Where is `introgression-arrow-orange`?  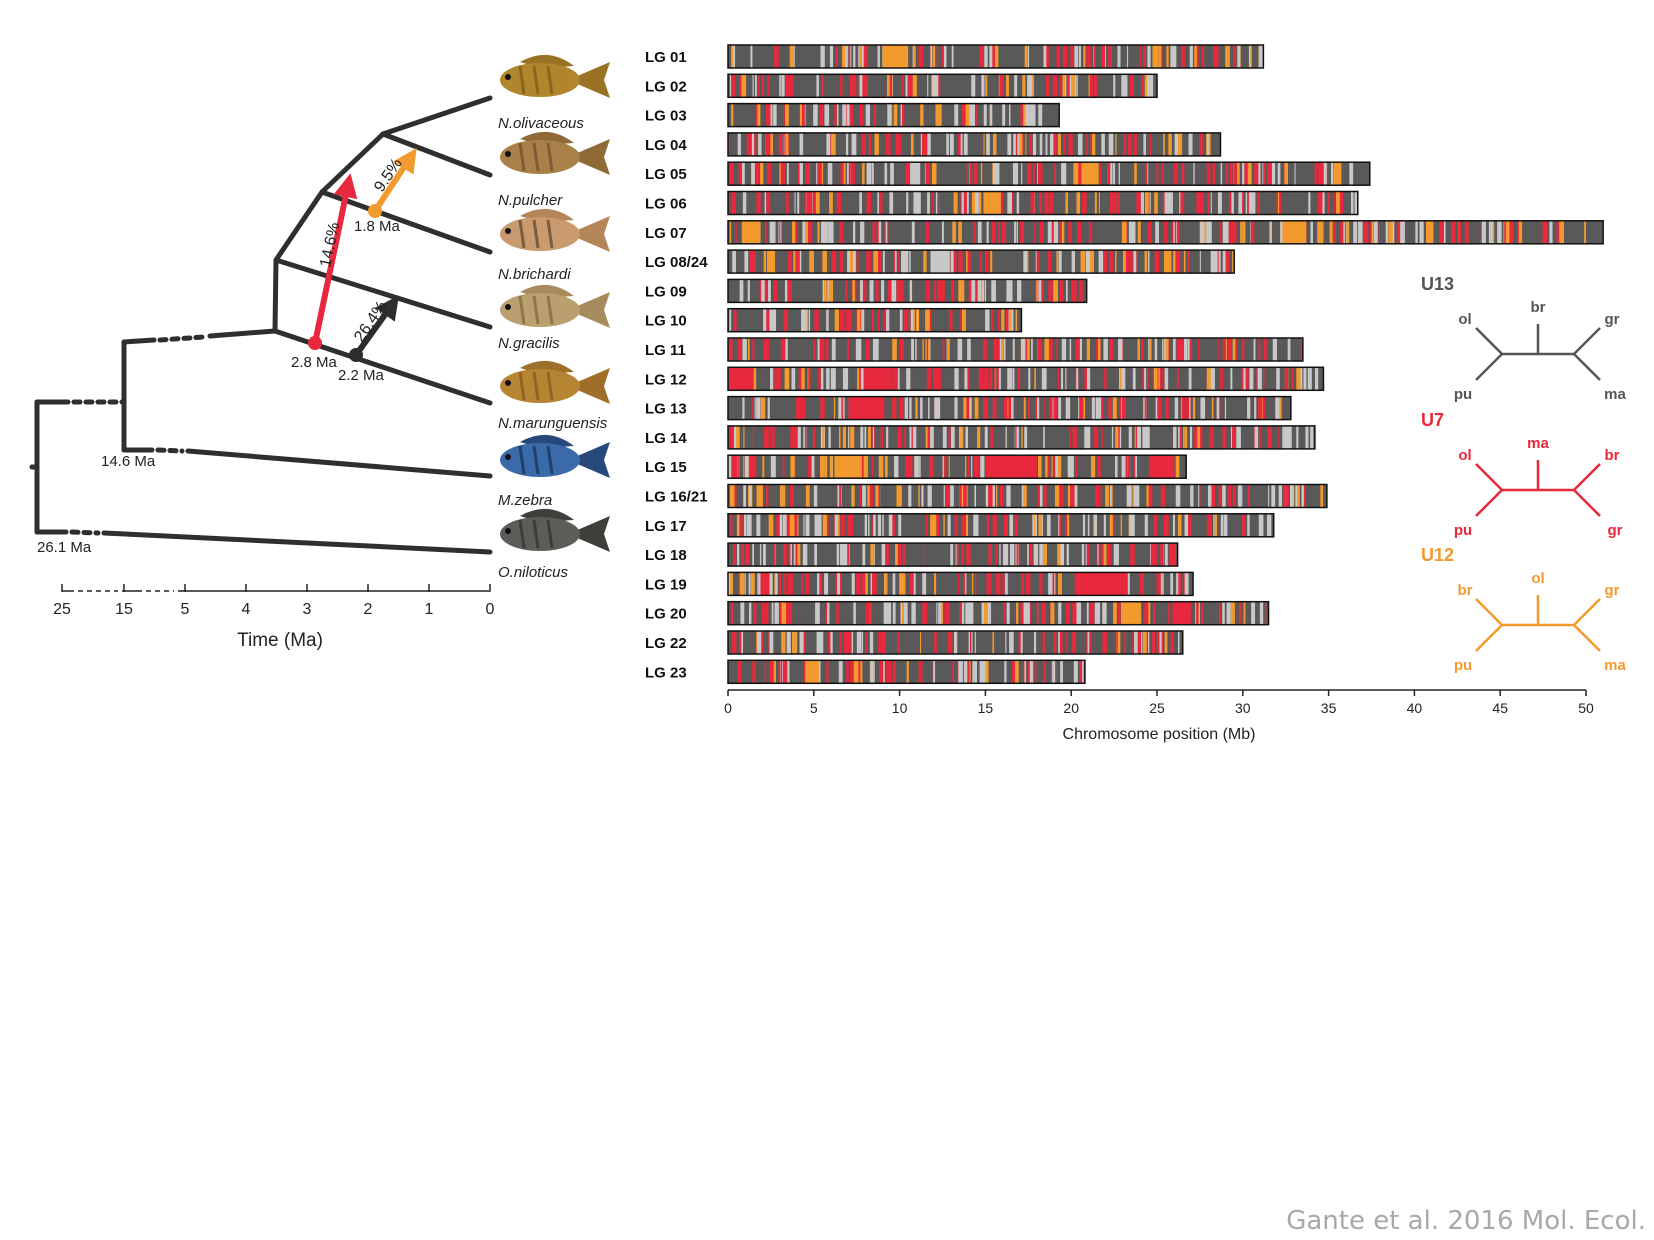 introgression-arrow-orange is located at coordinates (394, 180).